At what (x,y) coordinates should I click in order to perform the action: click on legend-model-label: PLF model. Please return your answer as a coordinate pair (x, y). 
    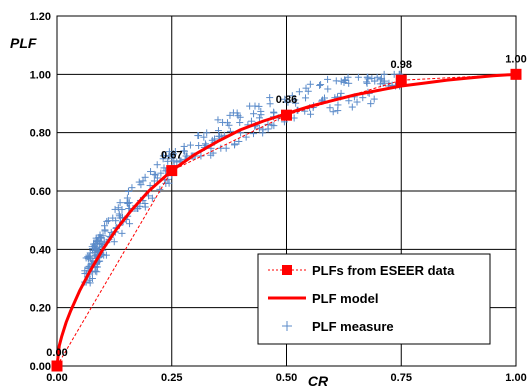
    Looking at the image, I should click on (345, 298).